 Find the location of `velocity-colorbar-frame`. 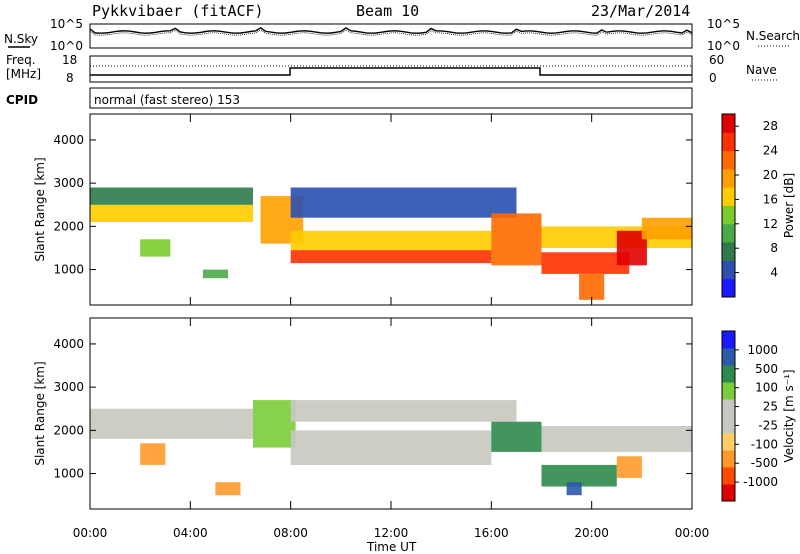

velocity-colorbar-frame is located at coordinates (728, 416).